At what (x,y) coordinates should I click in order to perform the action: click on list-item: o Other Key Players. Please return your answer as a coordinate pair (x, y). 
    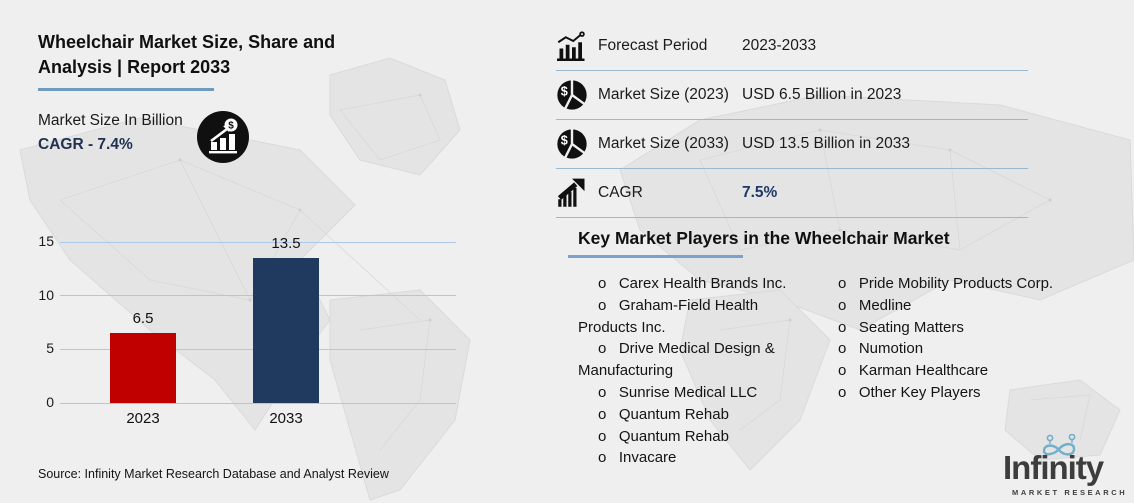
    Looking at the image, I should click on (909, 392).